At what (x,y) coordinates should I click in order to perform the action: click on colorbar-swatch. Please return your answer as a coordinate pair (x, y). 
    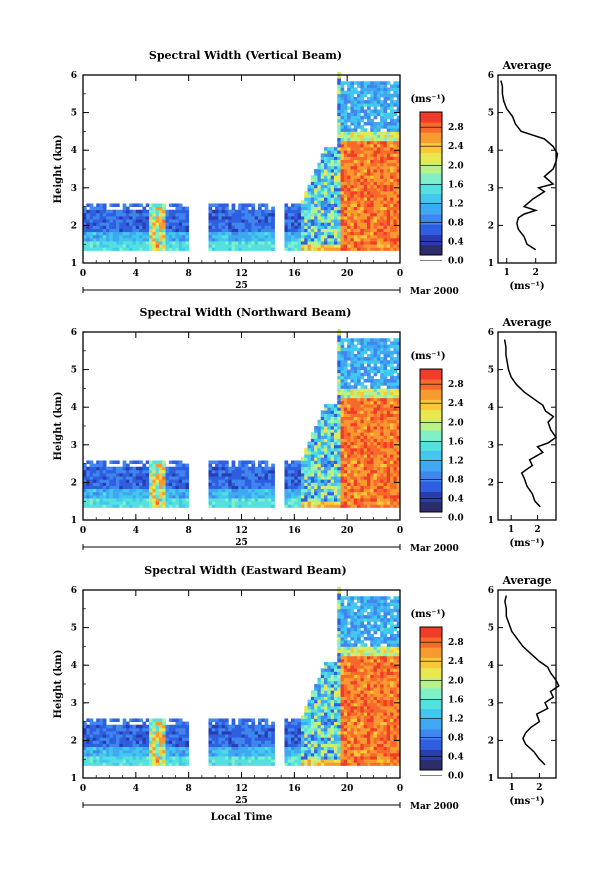
    Looking at the image, I should click on (431, 178).